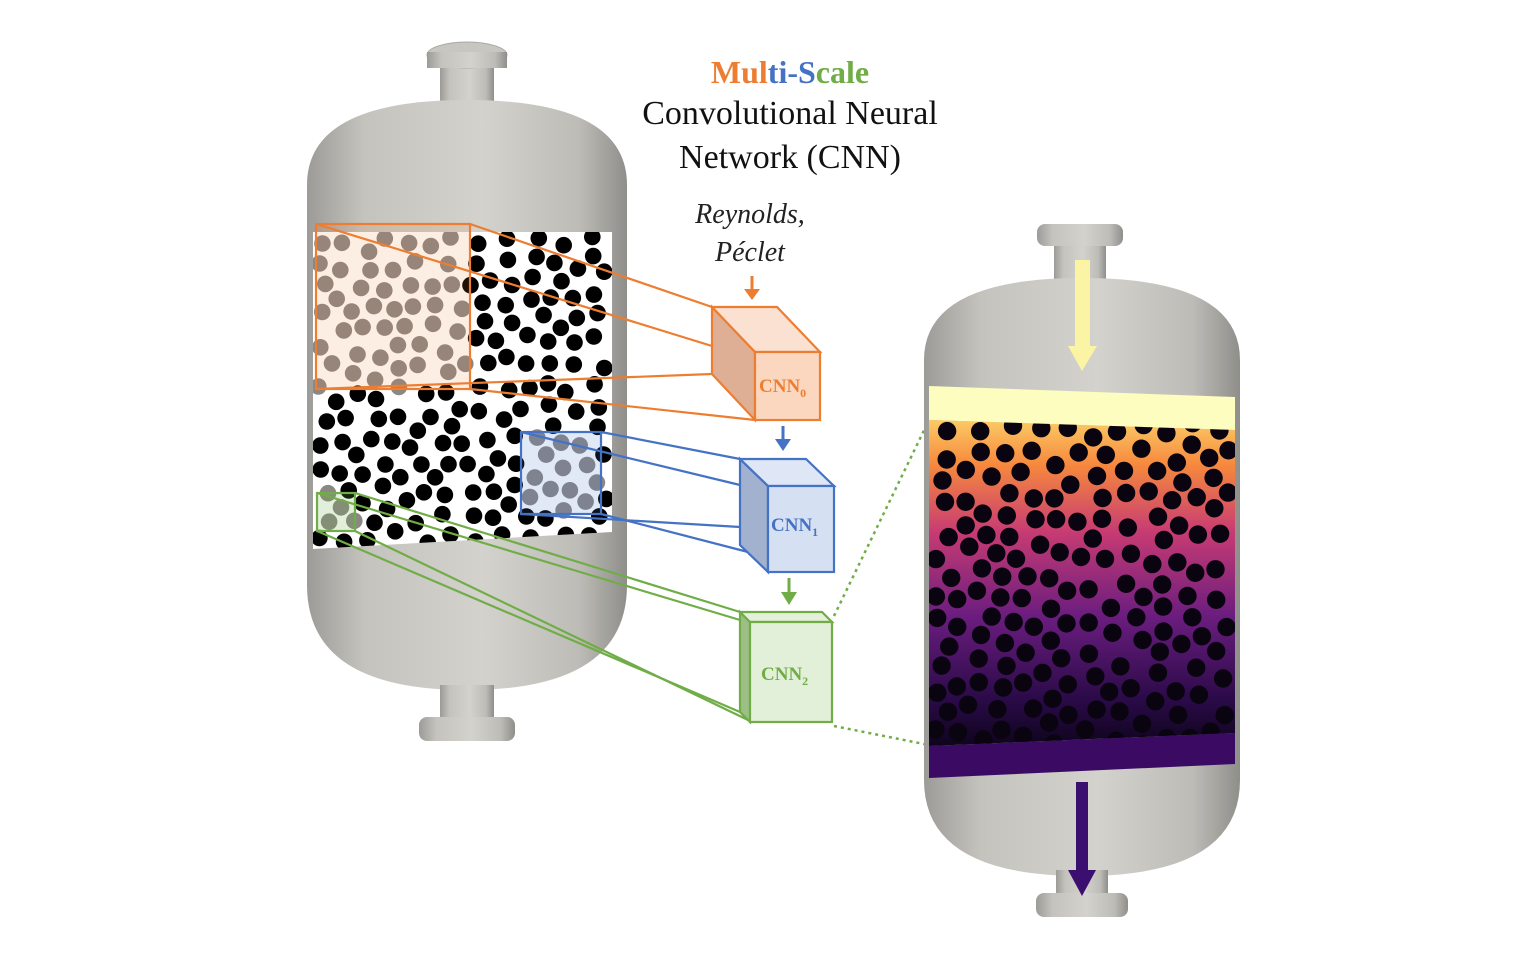 This screenshot has width=1536, height=960. What do you see at coordinates (467, 729) in the screenshot?
I see `left-vessel-bottom-flange` at bounding box center [467, 729].